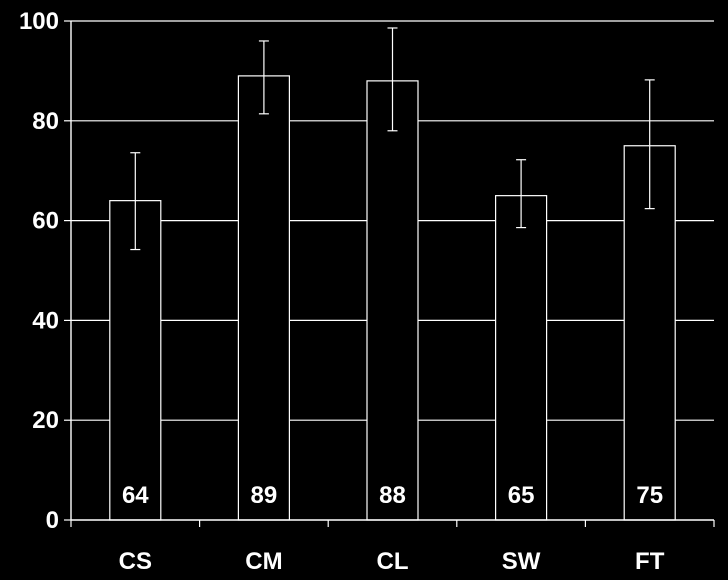 The image size is (728, 580). Describe the element at coordinates (45, 320) in the screenshot. I see `y-tick-label: 40` at that location.